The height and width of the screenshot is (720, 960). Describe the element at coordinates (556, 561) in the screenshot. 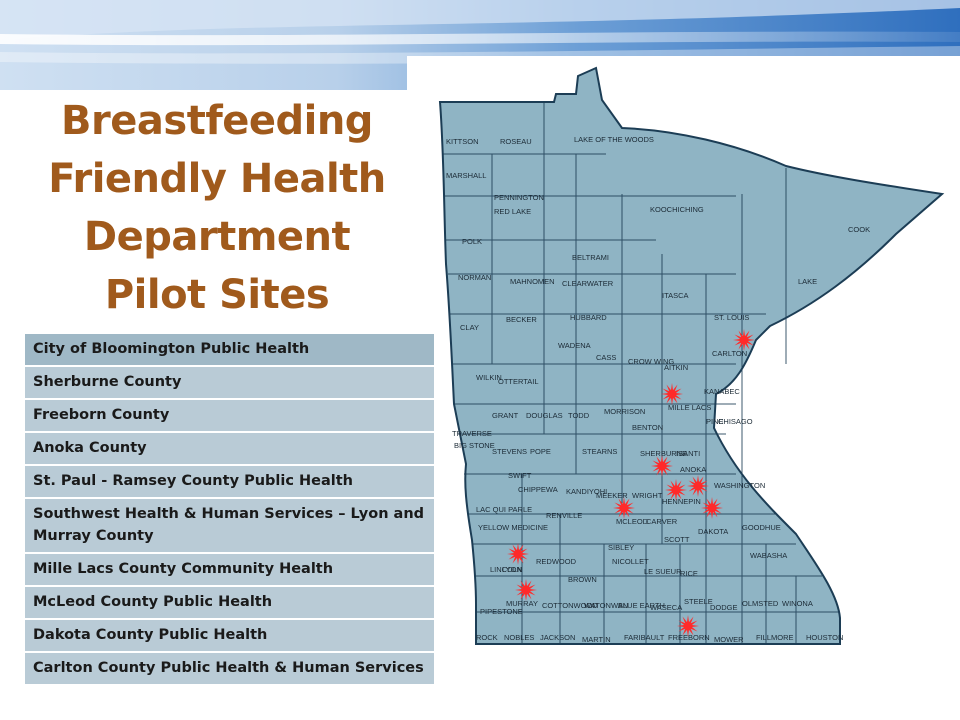

I see `county-label-redwood: REDWOOD` at that location.